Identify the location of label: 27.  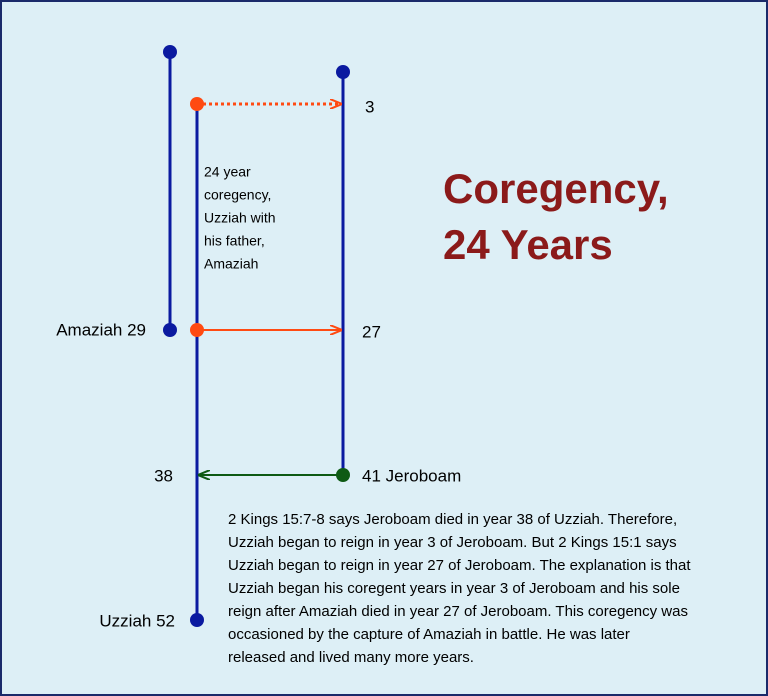
(371, 331).